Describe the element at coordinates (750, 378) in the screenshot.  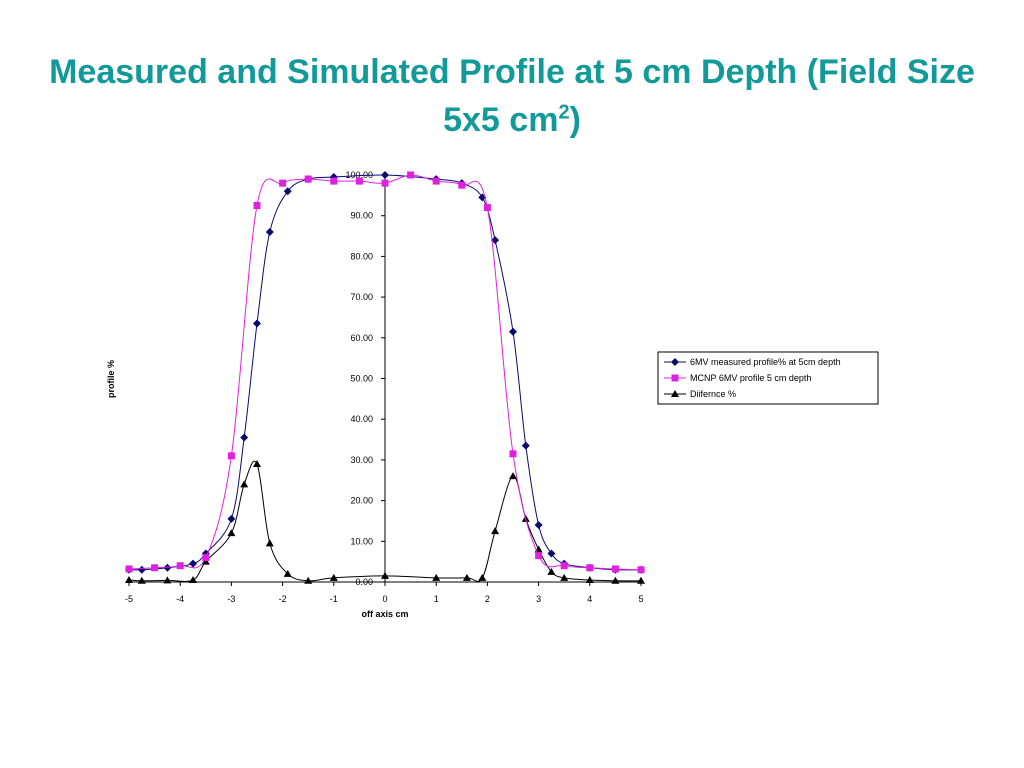
I see `legend-label: MCNP 6MV profile 5 cm depth` at that location.